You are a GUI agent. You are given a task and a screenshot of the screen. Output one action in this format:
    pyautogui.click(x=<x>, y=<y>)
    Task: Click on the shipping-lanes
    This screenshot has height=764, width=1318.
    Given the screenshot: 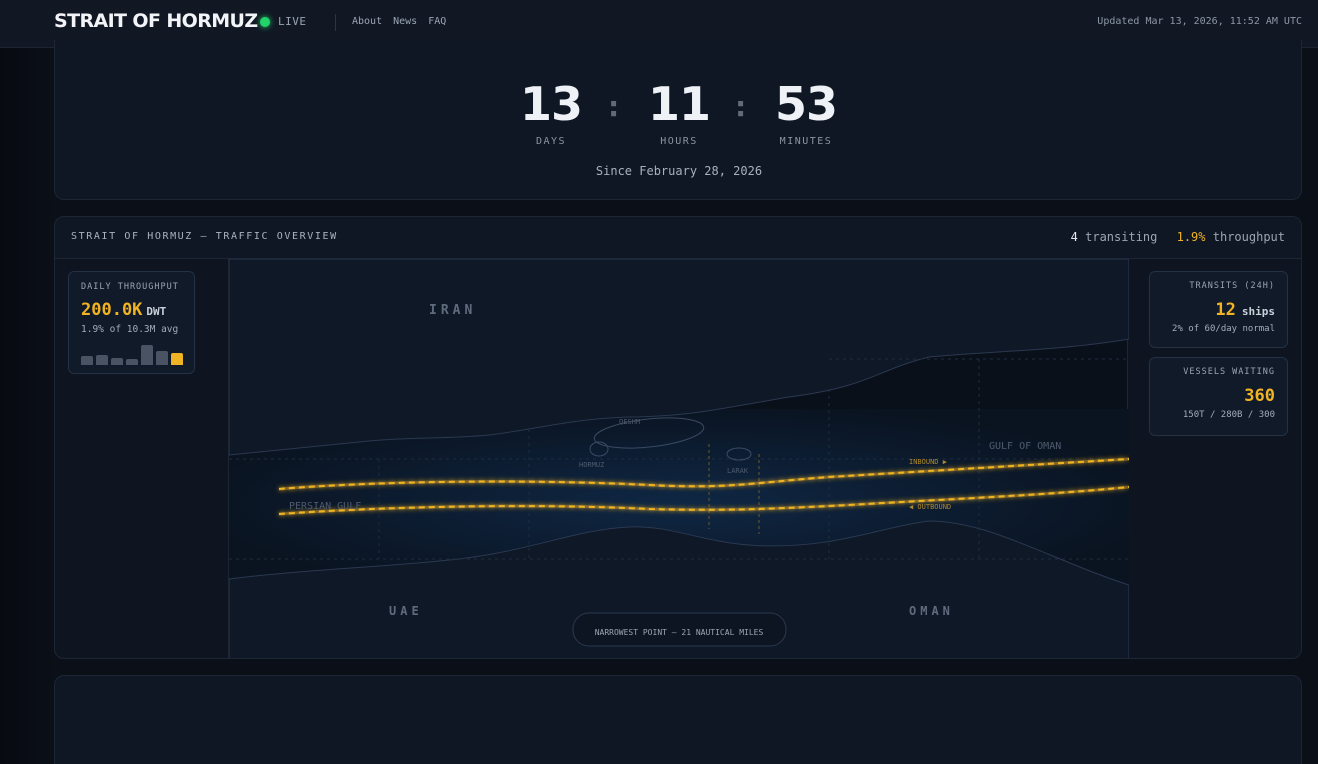 What is the action you would take?
    pyautogui.click(x=703, y=486)
    